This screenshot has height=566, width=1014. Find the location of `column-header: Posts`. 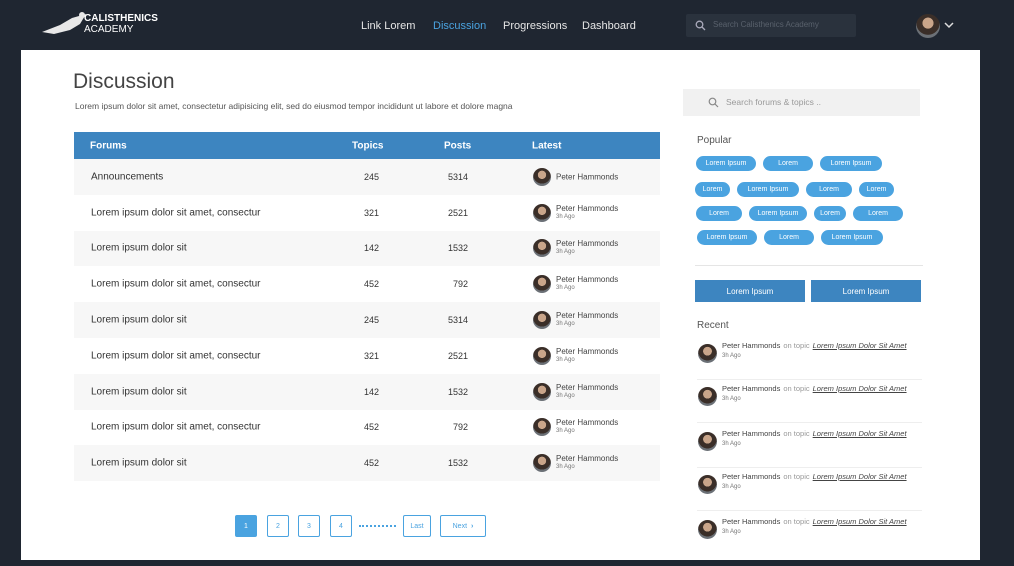

column-header: Posts is located at coordinates (458, 145).